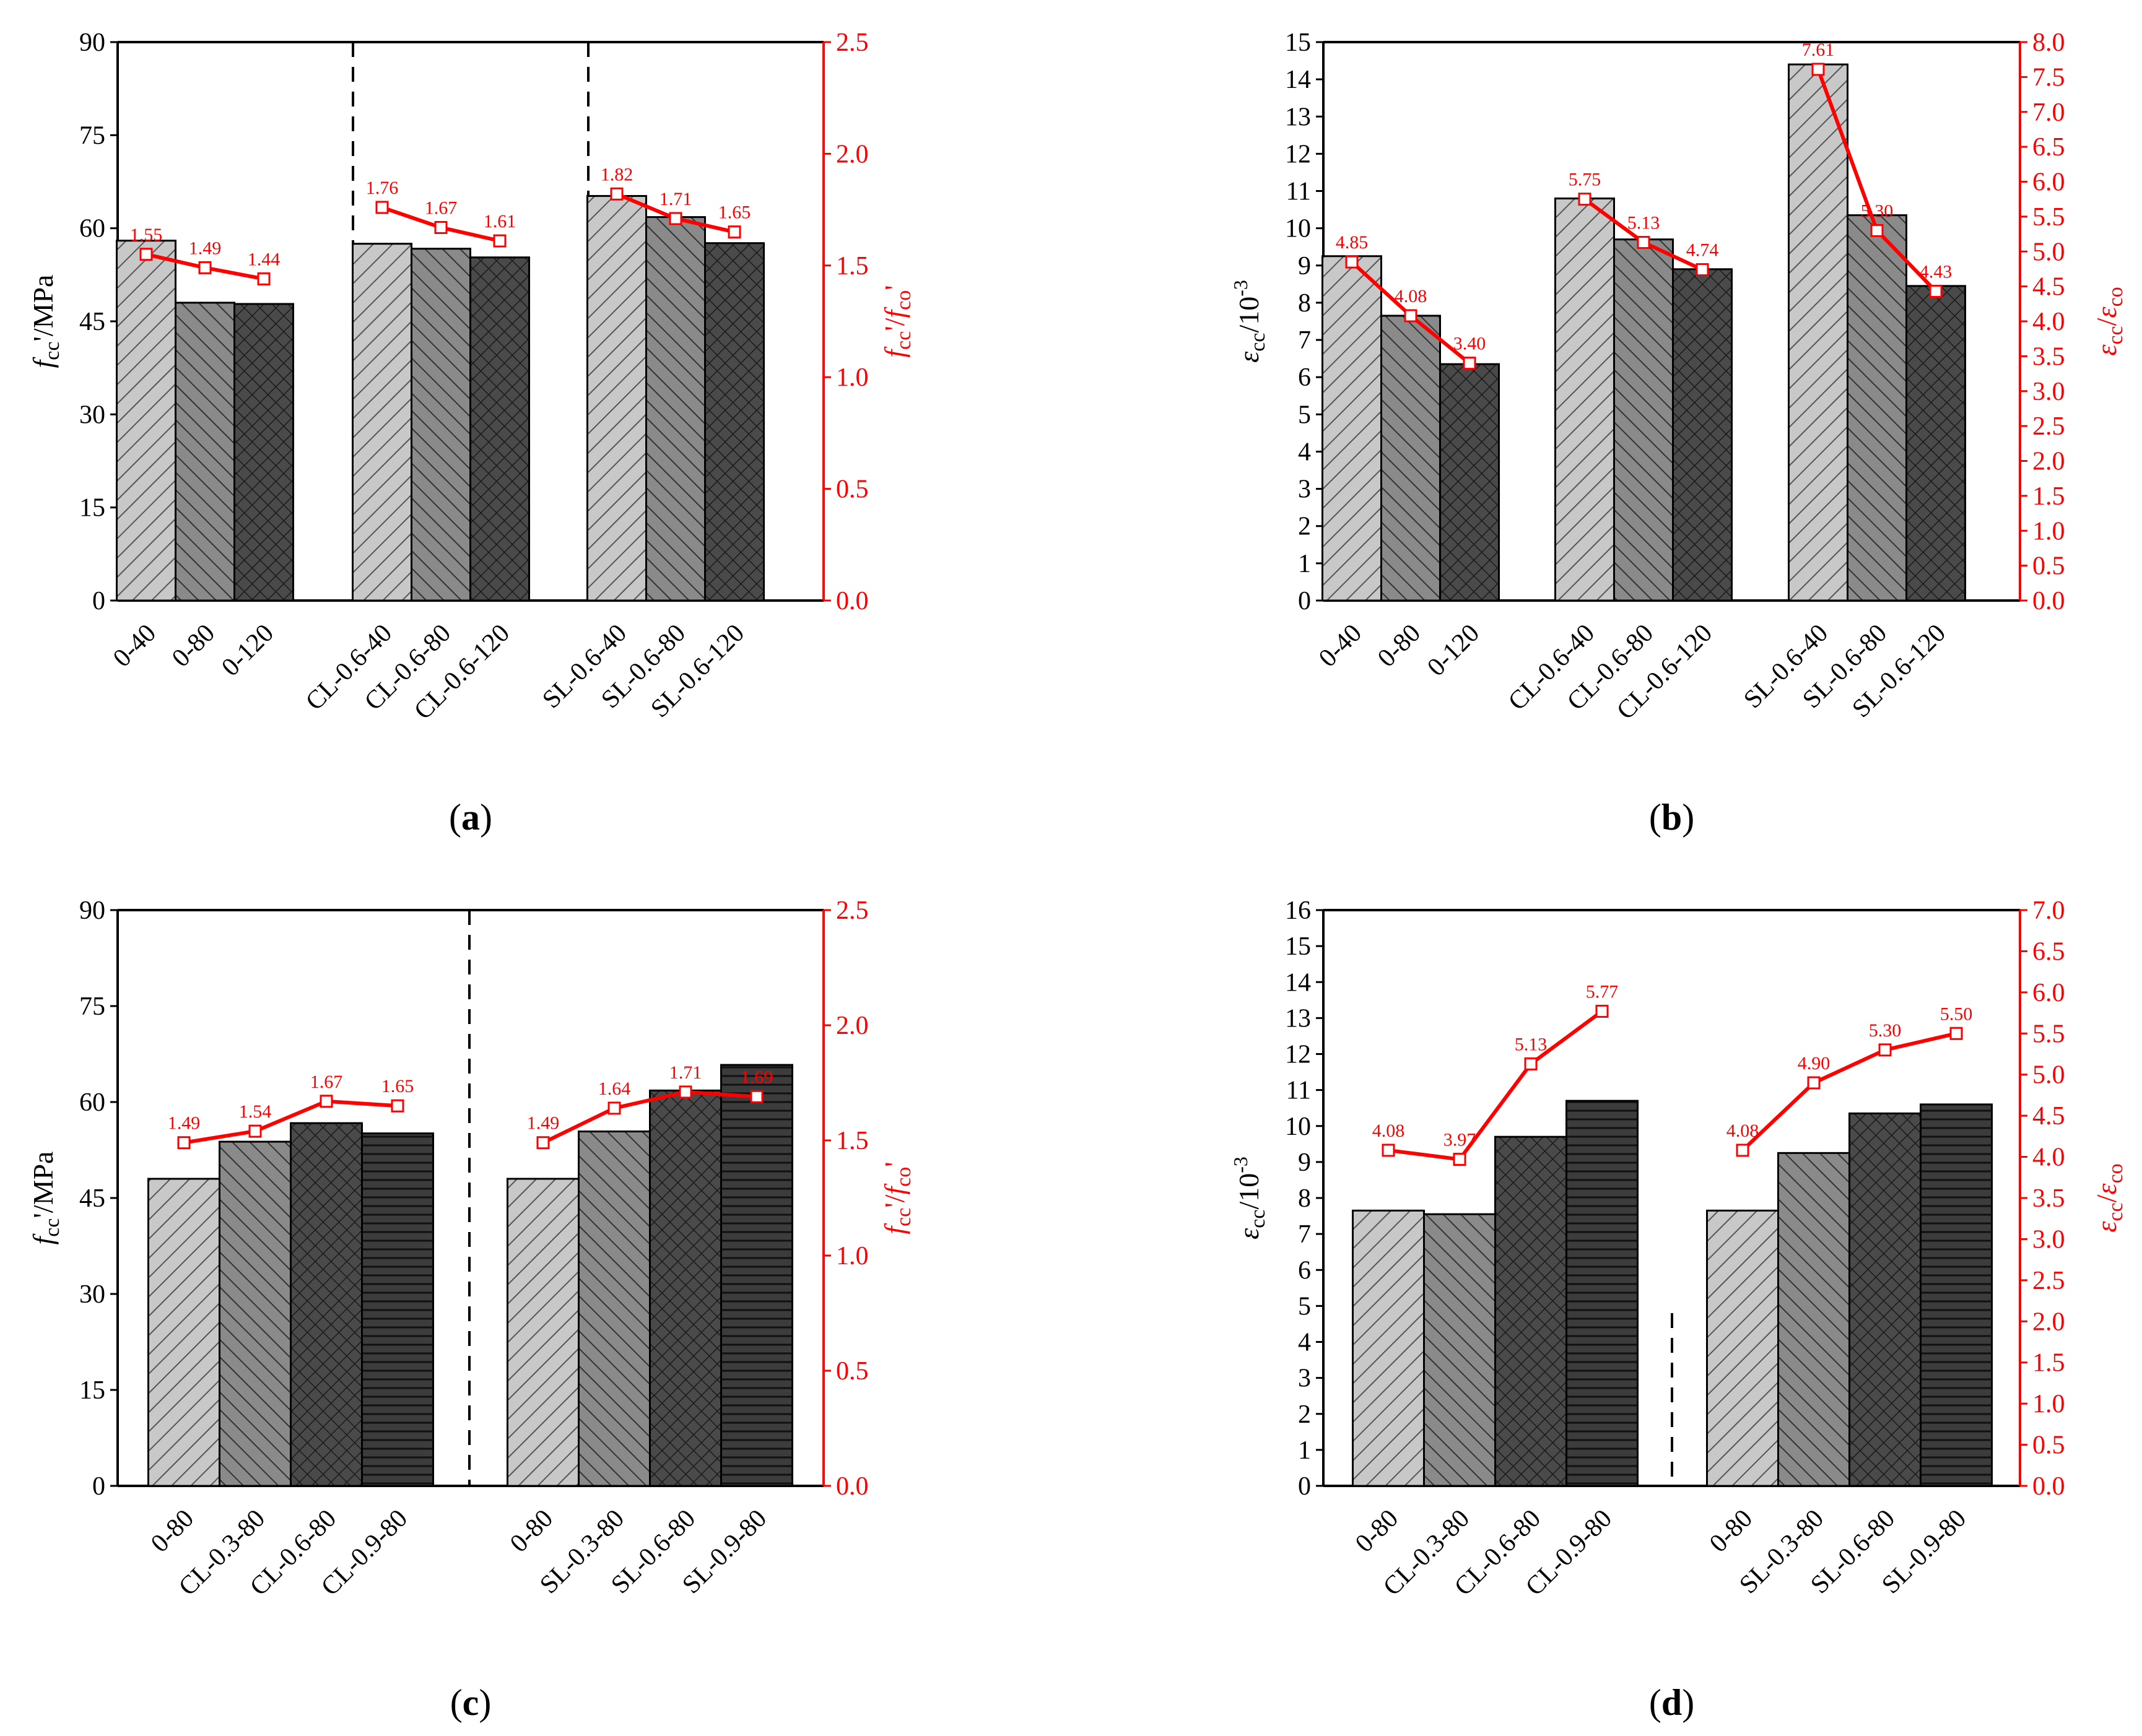  What do you see at coordinates (2109, 321) in the screenshot?
I see `y2-axis-title: εcc/εco` at bounding box center [2109, 321].